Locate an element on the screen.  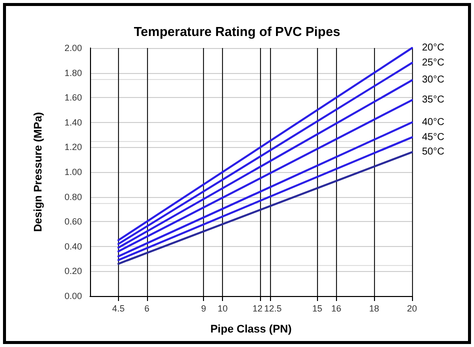
x-tick-label: 15 is located at coordinates (317, 309).